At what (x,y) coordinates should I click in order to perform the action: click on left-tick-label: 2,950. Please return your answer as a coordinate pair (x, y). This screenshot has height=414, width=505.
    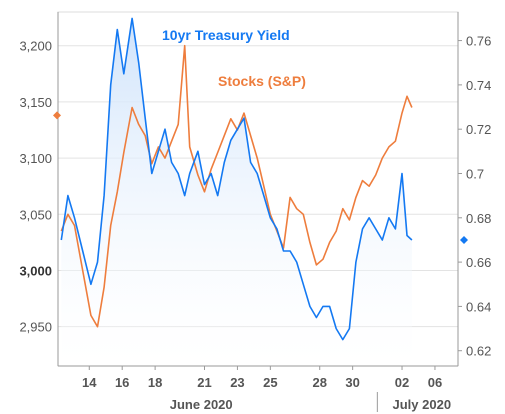
    Looking at the image, I should click on (35, 327).